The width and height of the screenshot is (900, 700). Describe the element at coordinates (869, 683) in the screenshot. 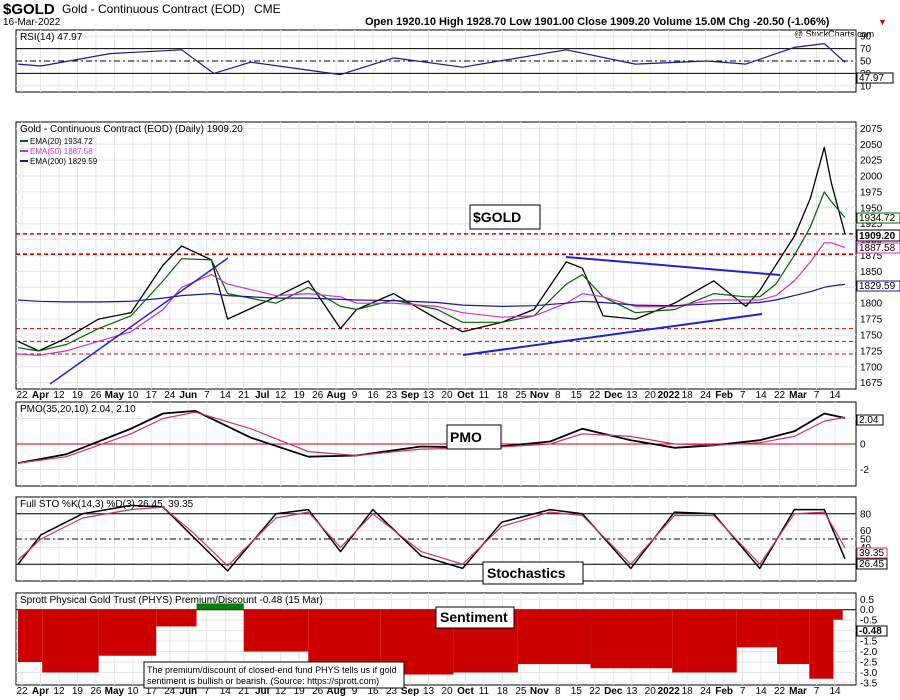

I see `sent-tick-label: -3.5` at that location.